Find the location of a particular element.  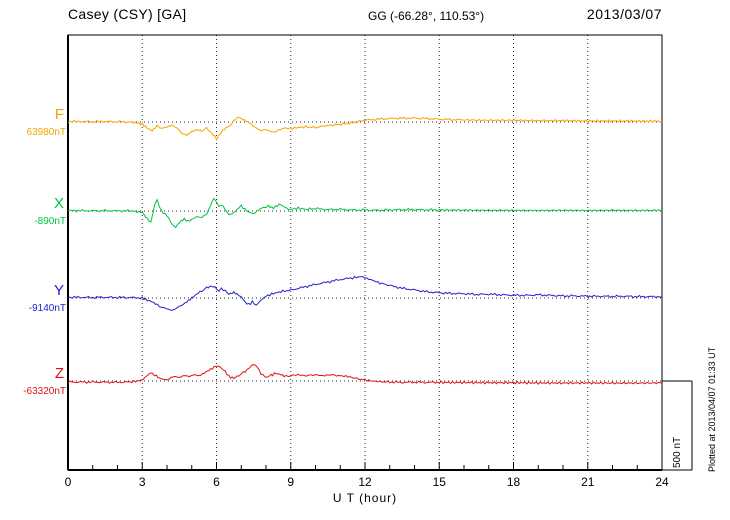

x-tick-label: 15 is located at coordinates (439, 482).